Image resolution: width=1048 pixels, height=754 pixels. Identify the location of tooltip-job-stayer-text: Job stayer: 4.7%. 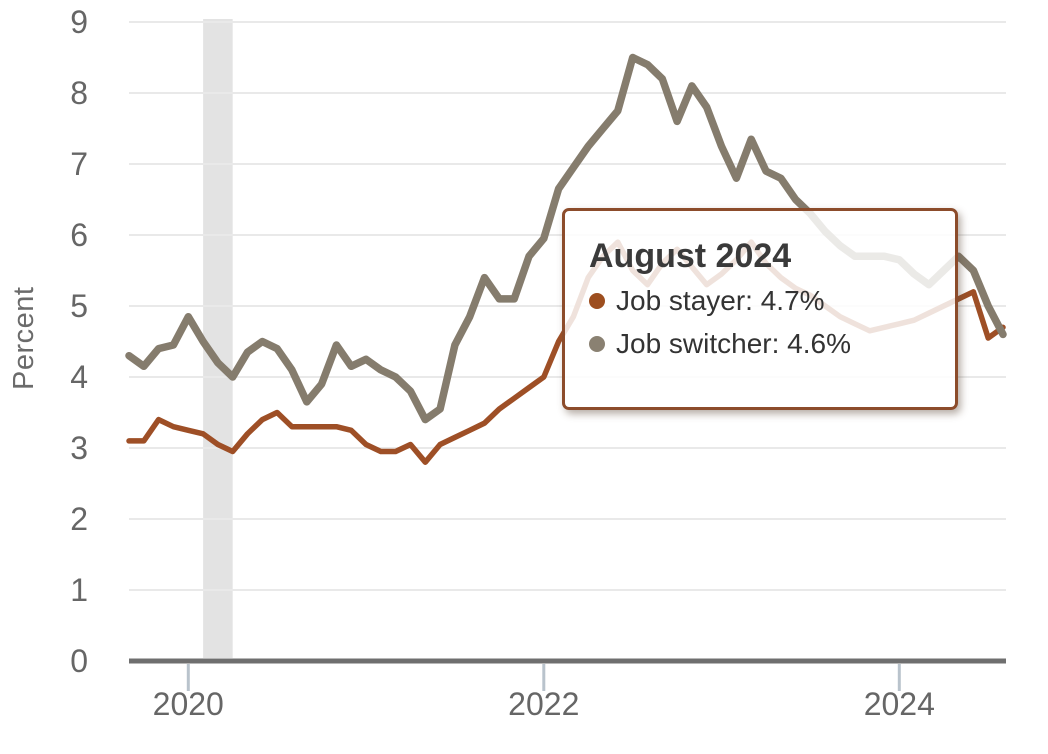
(720, 300).